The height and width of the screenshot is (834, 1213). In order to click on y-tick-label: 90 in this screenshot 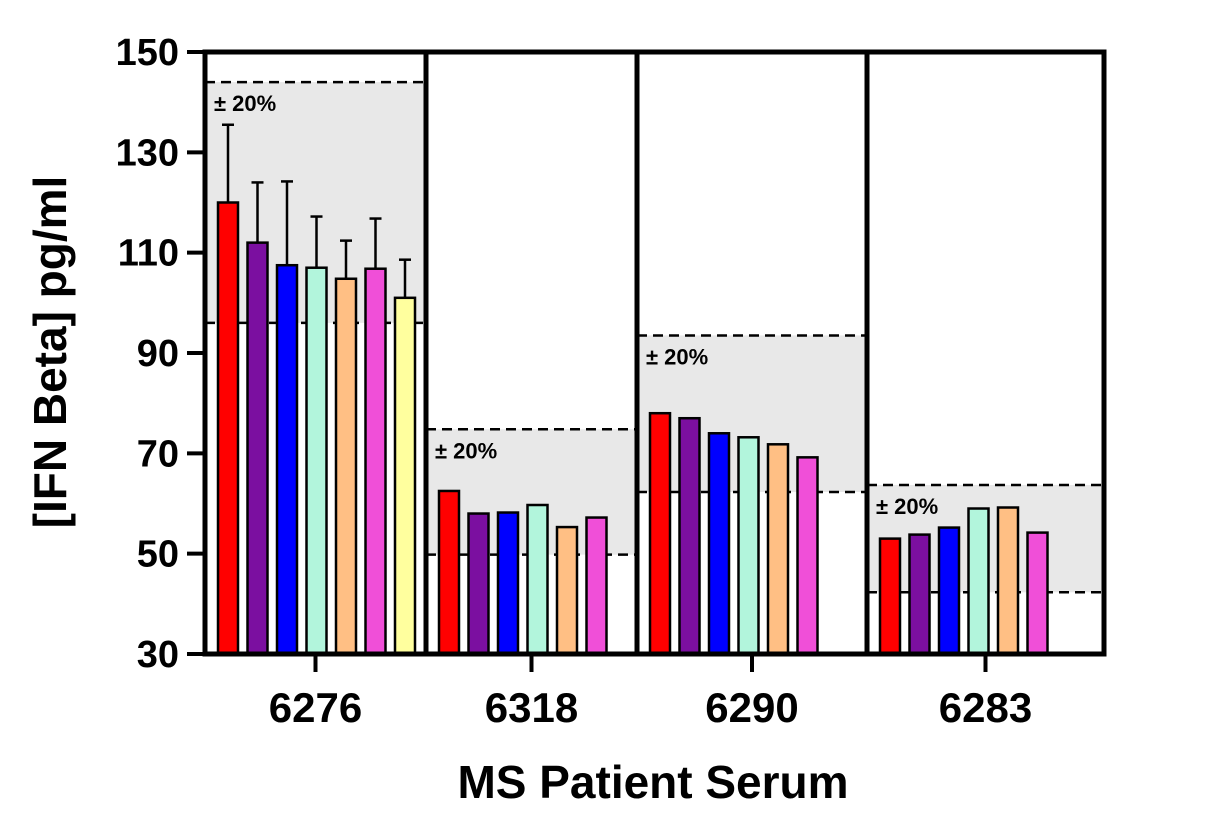, I will do `click(158, 354)`.